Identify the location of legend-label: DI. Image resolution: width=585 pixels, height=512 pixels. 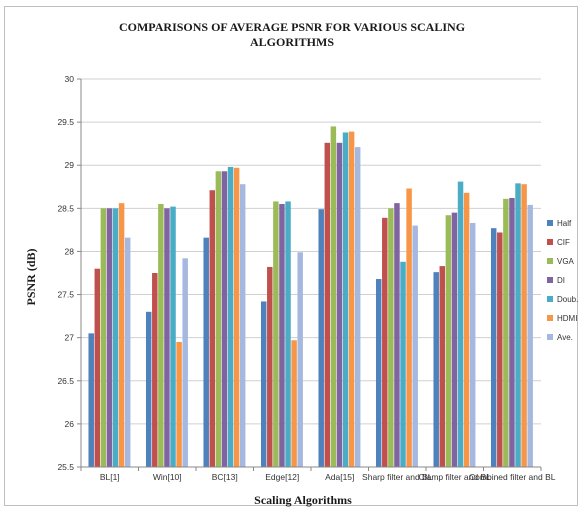
(561, 280).